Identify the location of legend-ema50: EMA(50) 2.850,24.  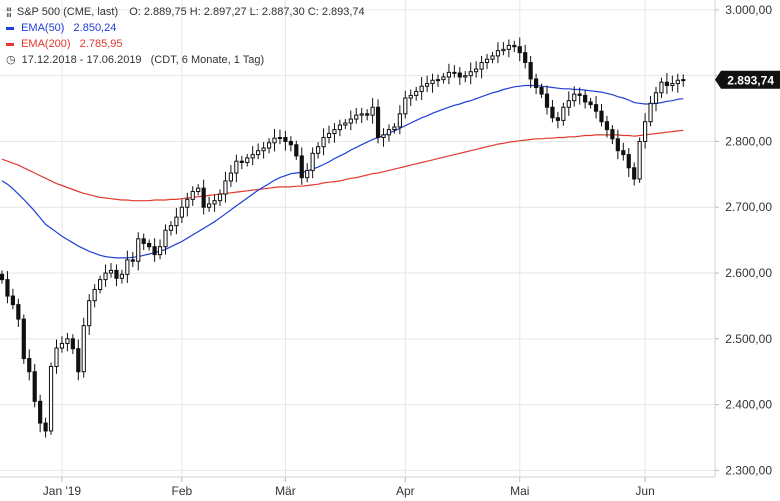
(61, 28).